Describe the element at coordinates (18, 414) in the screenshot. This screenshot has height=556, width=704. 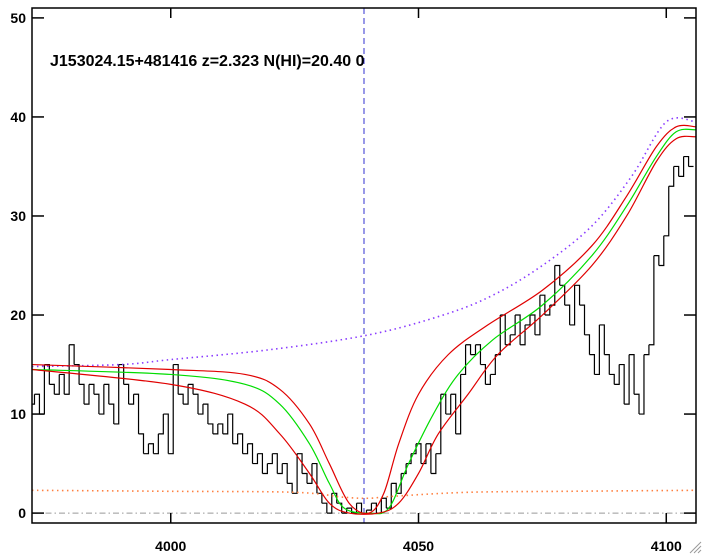
I see `y-tick-label: 10` at that location.